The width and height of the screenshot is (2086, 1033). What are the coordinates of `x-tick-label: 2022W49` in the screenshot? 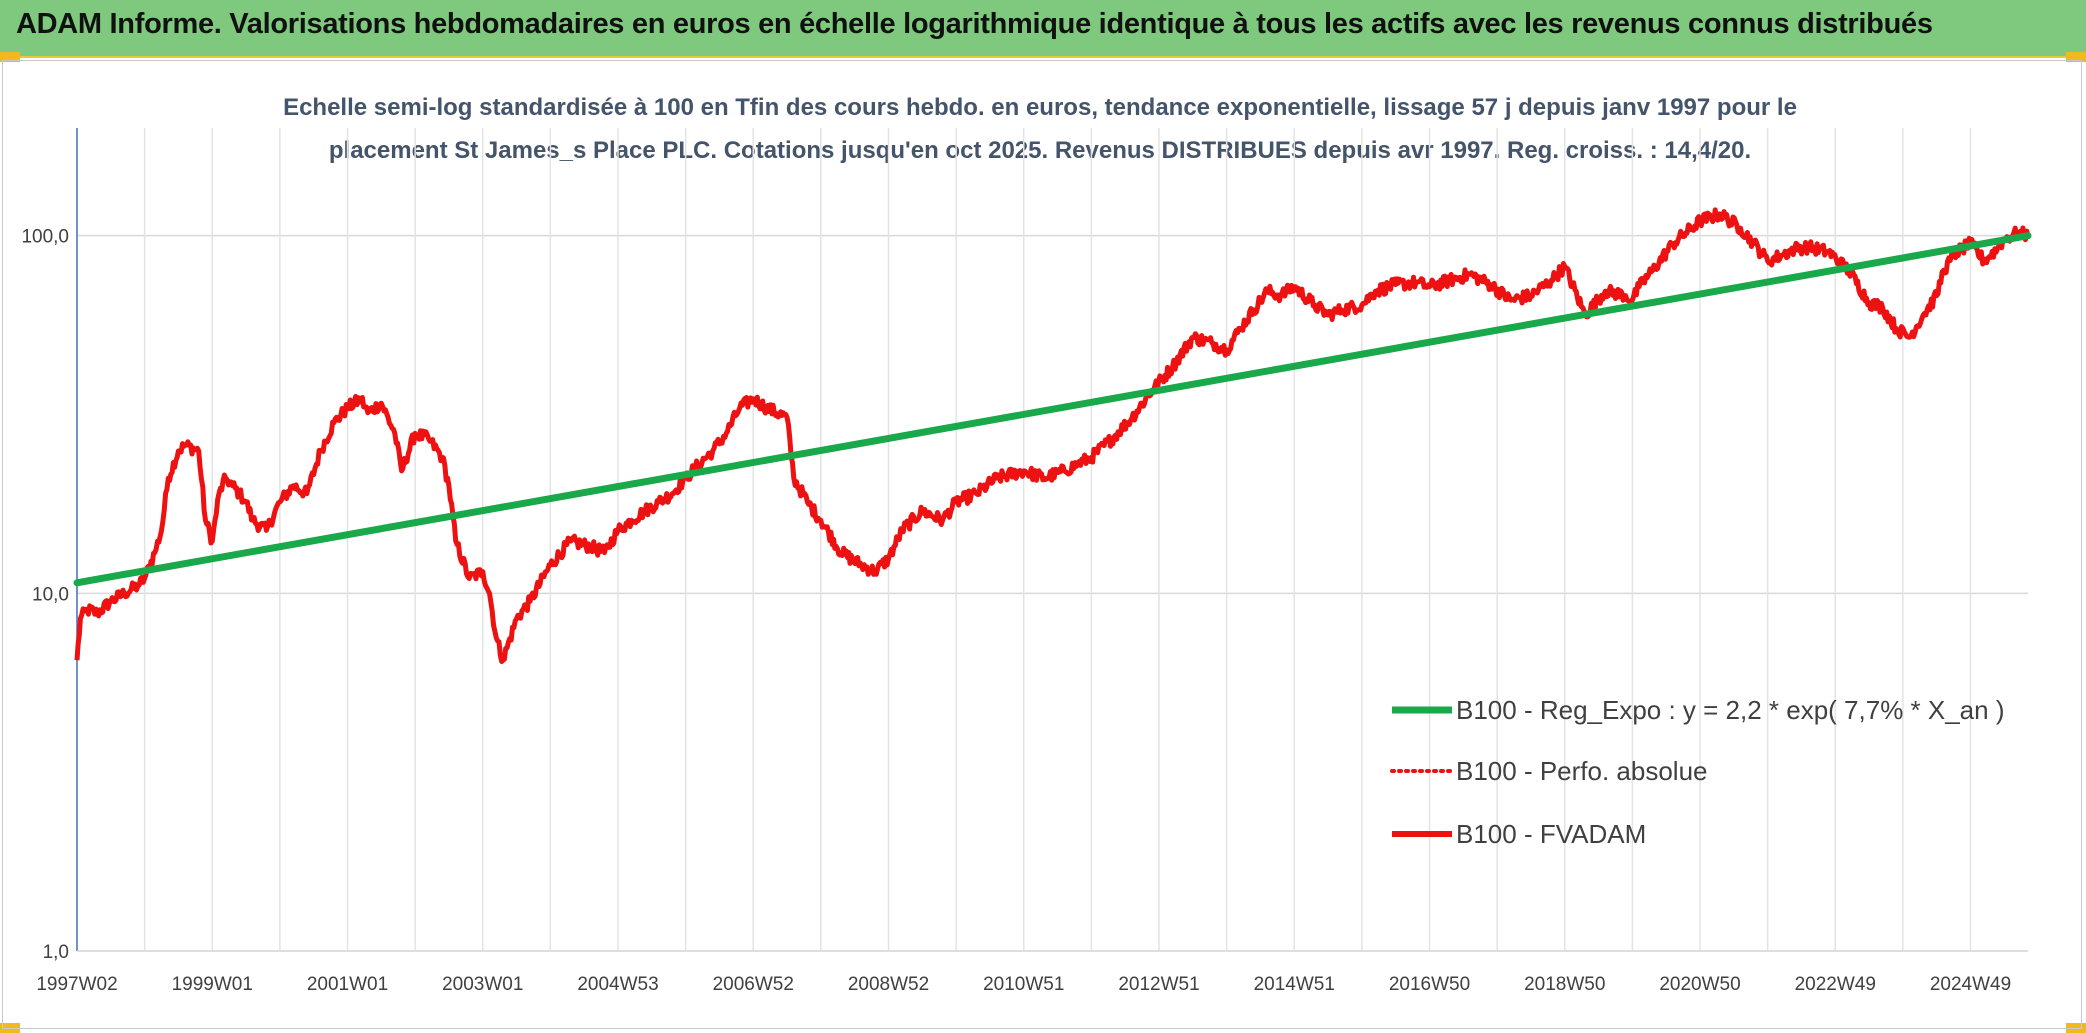 It's located at (1835, 984).